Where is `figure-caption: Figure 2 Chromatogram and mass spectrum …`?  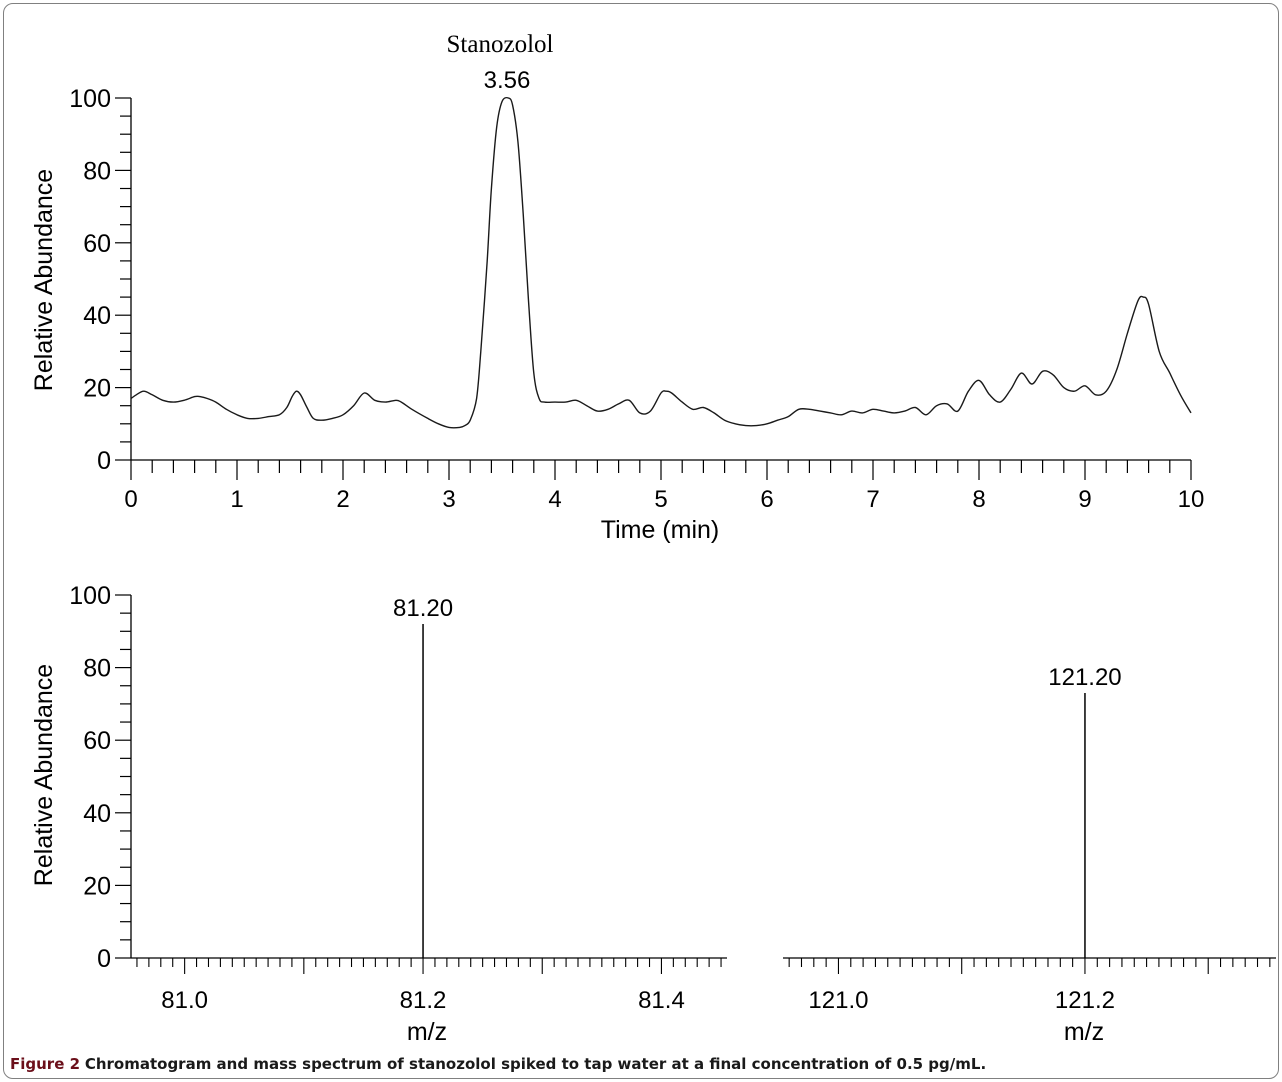 figure-caption: Figure 2 Chromatogram and mass spectrum … is located at coordinates (641, 1064).